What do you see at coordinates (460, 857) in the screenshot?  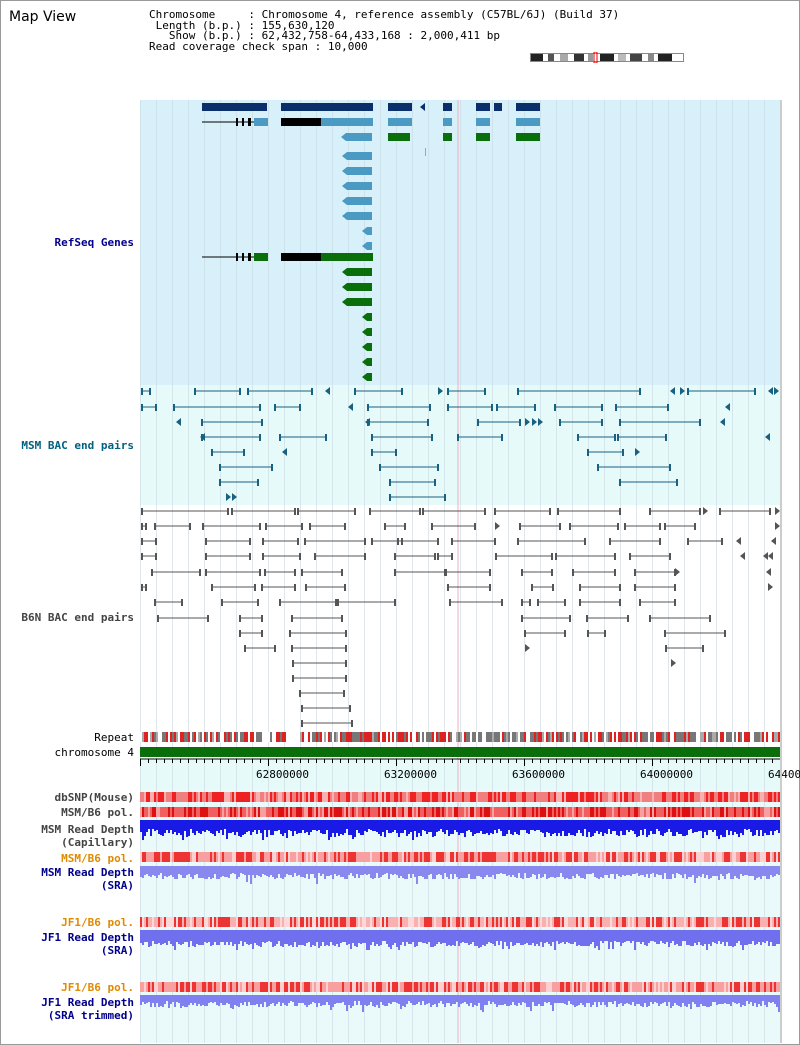 I see `msm-b6-pol-sra-track` at bounding box center [460, 857].